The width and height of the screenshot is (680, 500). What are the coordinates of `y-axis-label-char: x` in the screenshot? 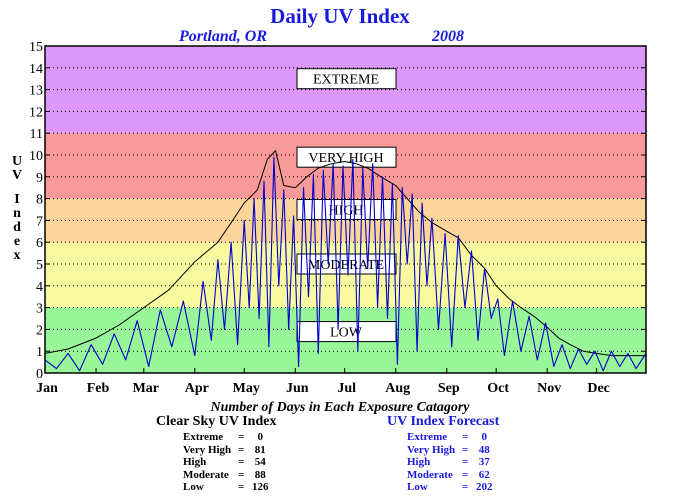 It's located at (17, 255).